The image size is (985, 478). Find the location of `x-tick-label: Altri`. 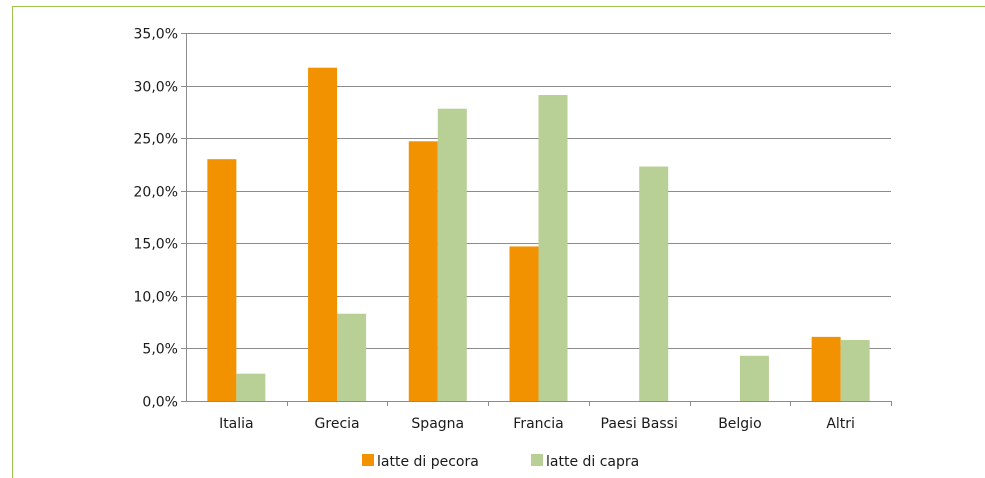

x-tick-label: Altri is located at coordinates (840, 424).